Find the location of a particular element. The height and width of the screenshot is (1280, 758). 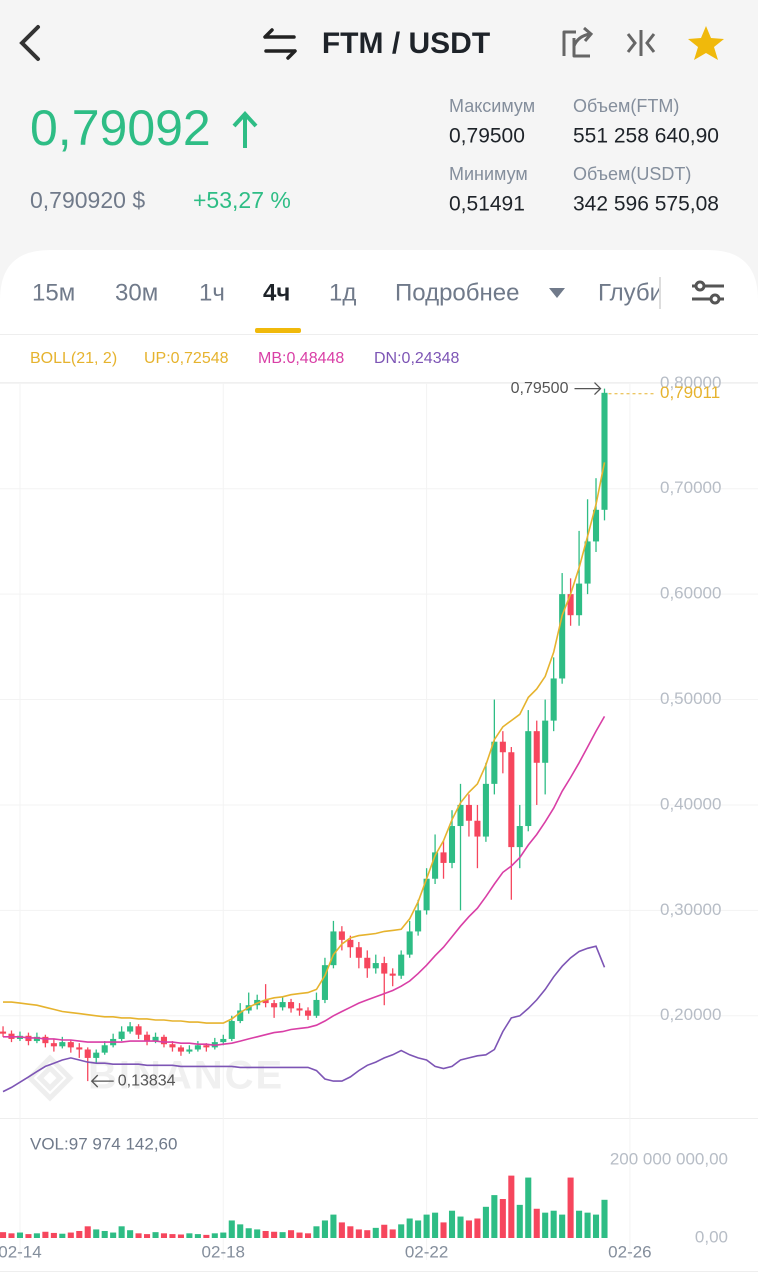

interval-tab: 30м is located at coordinates (136, 292).